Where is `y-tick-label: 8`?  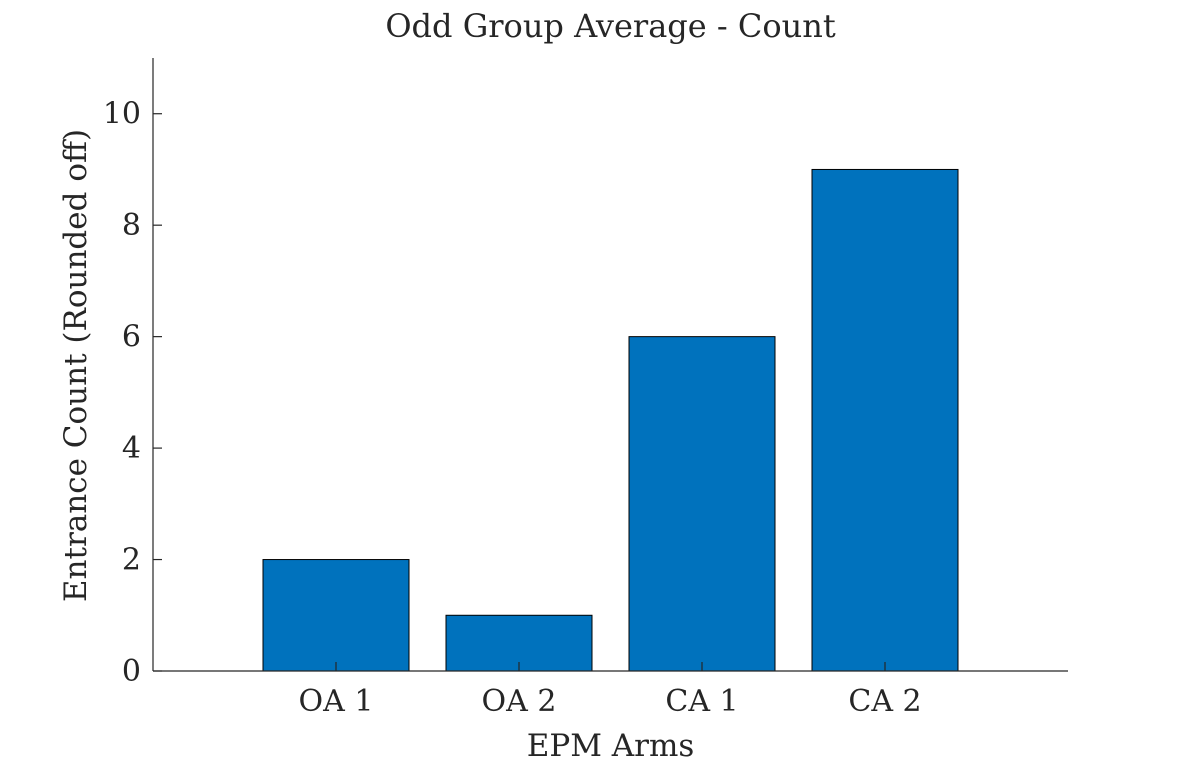 y-tick-label: 8 is located at coordinates (131, 225).